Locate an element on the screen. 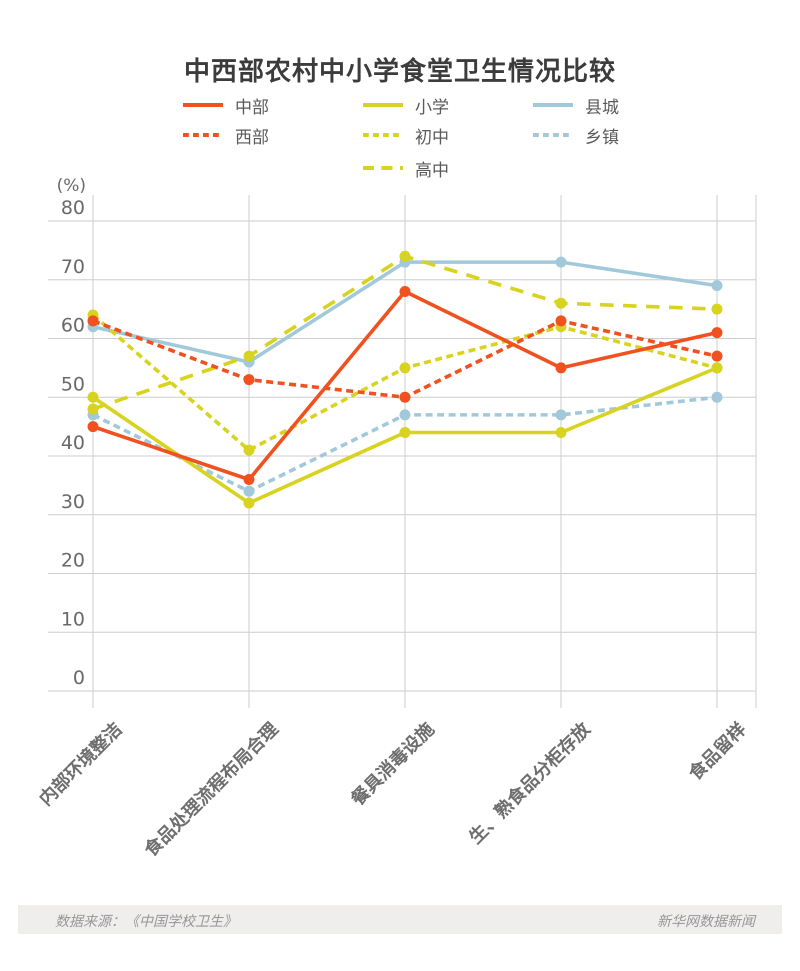 The width and height of the screenshot is (800, 971). legend-item: 西部 is located at coordinates (226, 136).